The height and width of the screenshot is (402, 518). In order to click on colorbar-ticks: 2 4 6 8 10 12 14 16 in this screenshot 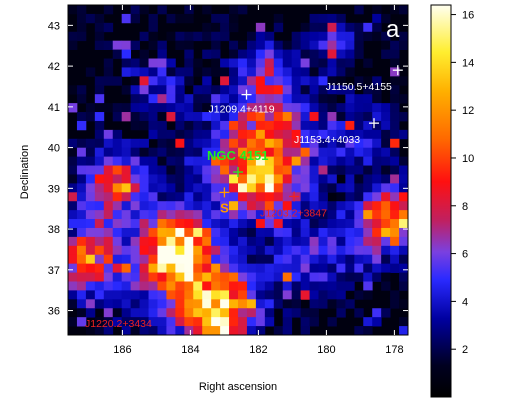, I will do `click(462, 183)`.